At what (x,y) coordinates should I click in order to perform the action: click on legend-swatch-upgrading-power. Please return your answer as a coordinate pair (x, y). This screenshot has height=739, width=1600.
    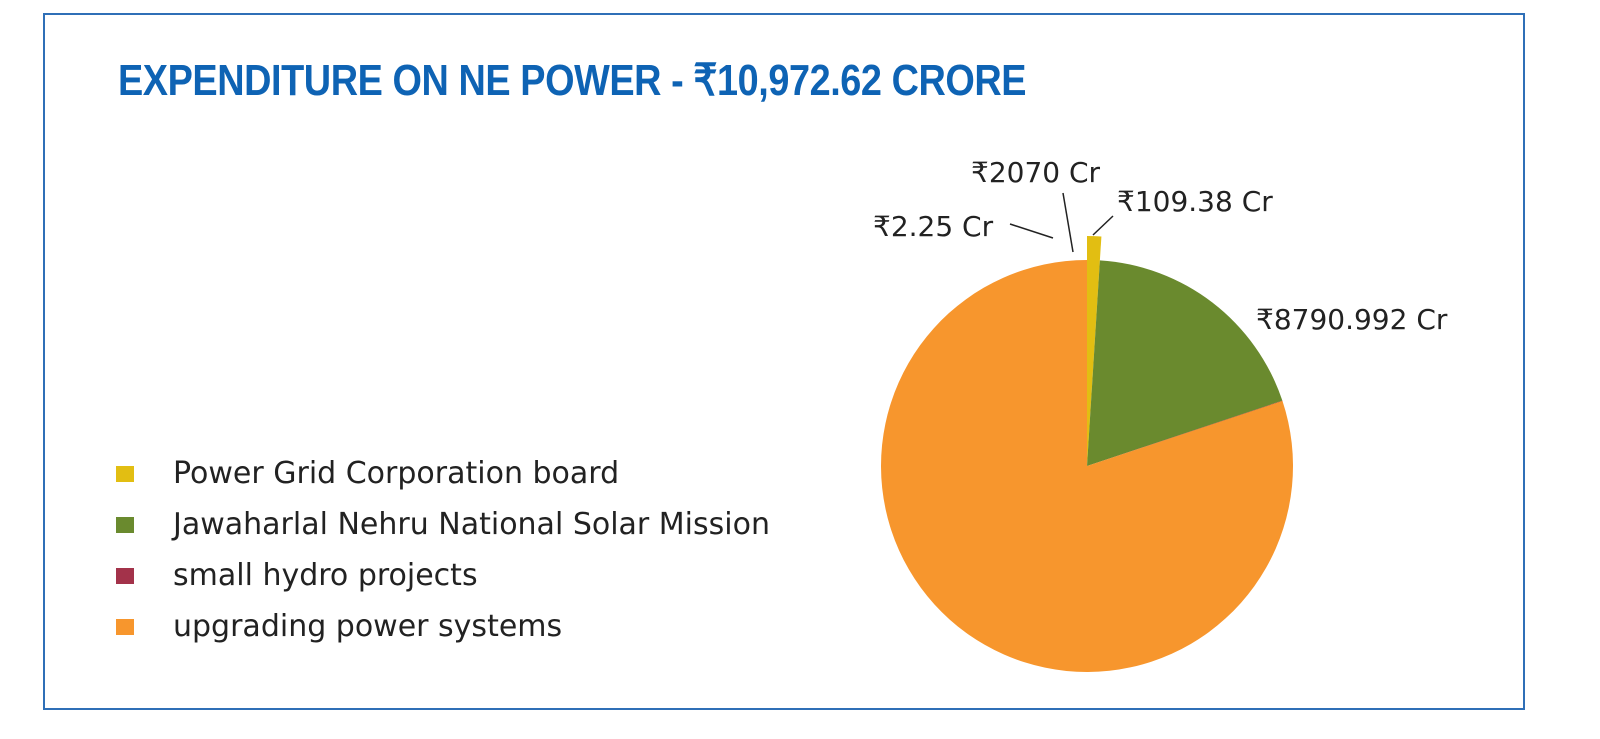
    Looking at the image, I should click on (125, 626).